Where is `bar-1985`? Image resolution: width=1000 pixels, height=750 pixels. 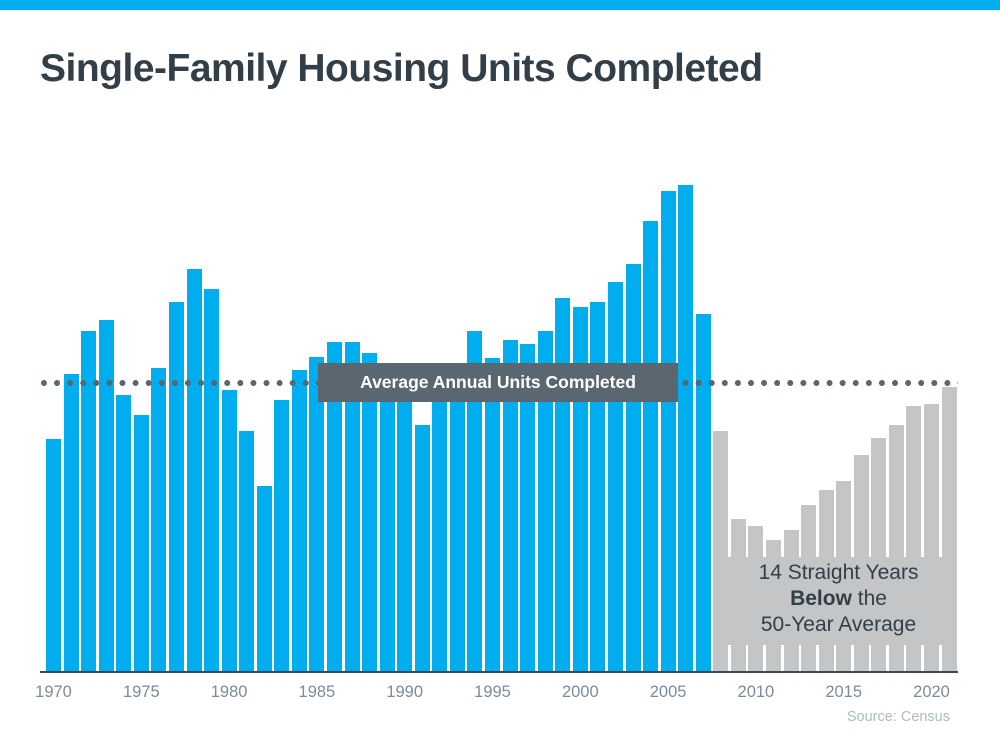
bar-1985 is located at coordinates (317, 514).